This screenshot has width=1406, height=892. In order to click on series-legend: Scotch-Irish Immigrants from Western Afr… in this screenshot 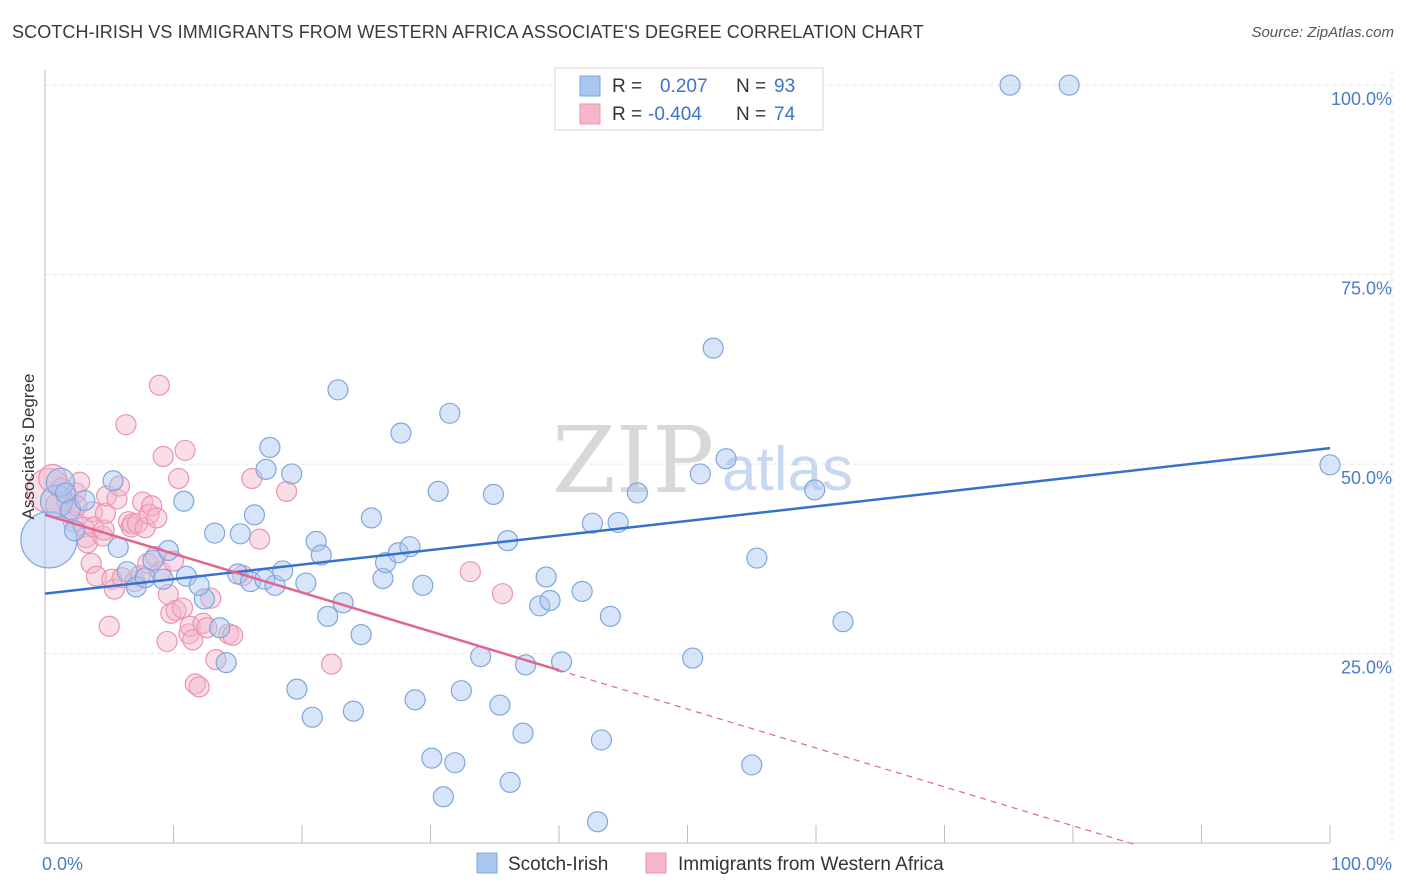, I will do `click(710, 863)`.